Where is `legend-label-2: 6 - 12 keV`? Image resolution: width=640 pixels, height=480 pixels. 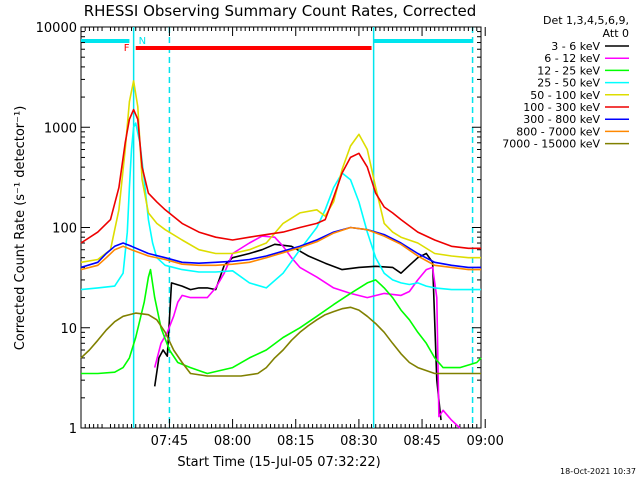 legend-label-2: 6 - 12 keV is located at coordinates (572, 58).